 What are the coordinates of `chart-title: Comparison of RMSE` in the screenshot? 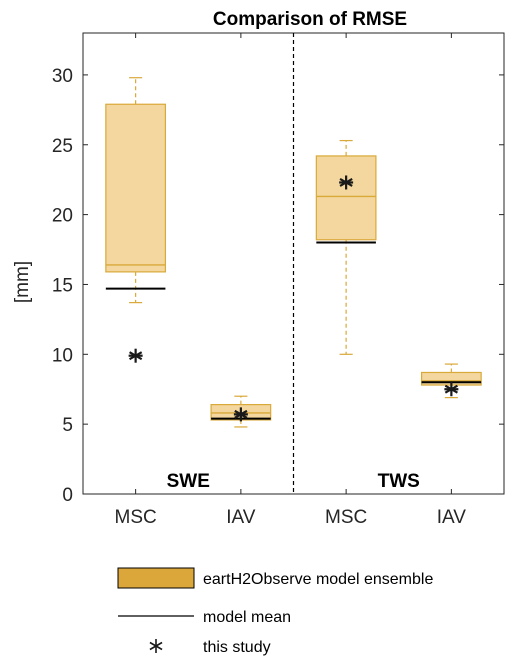 It's located at (310, 19).